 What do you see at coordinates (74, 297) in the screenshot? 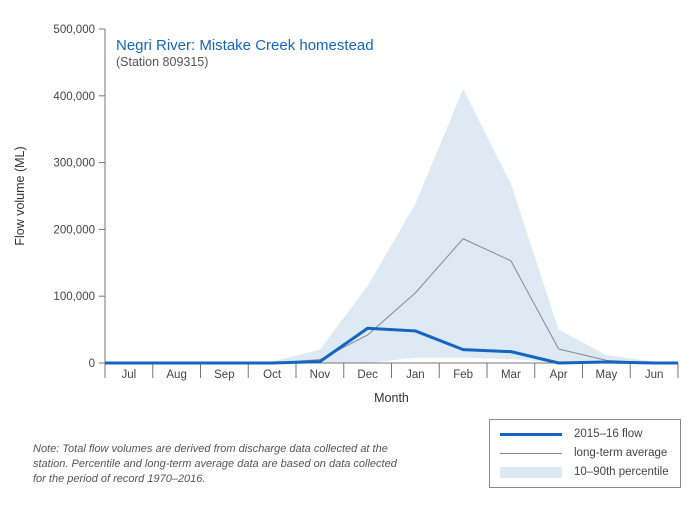
I see `y-tick-label: 100,000` at bounding box center [74, 297].